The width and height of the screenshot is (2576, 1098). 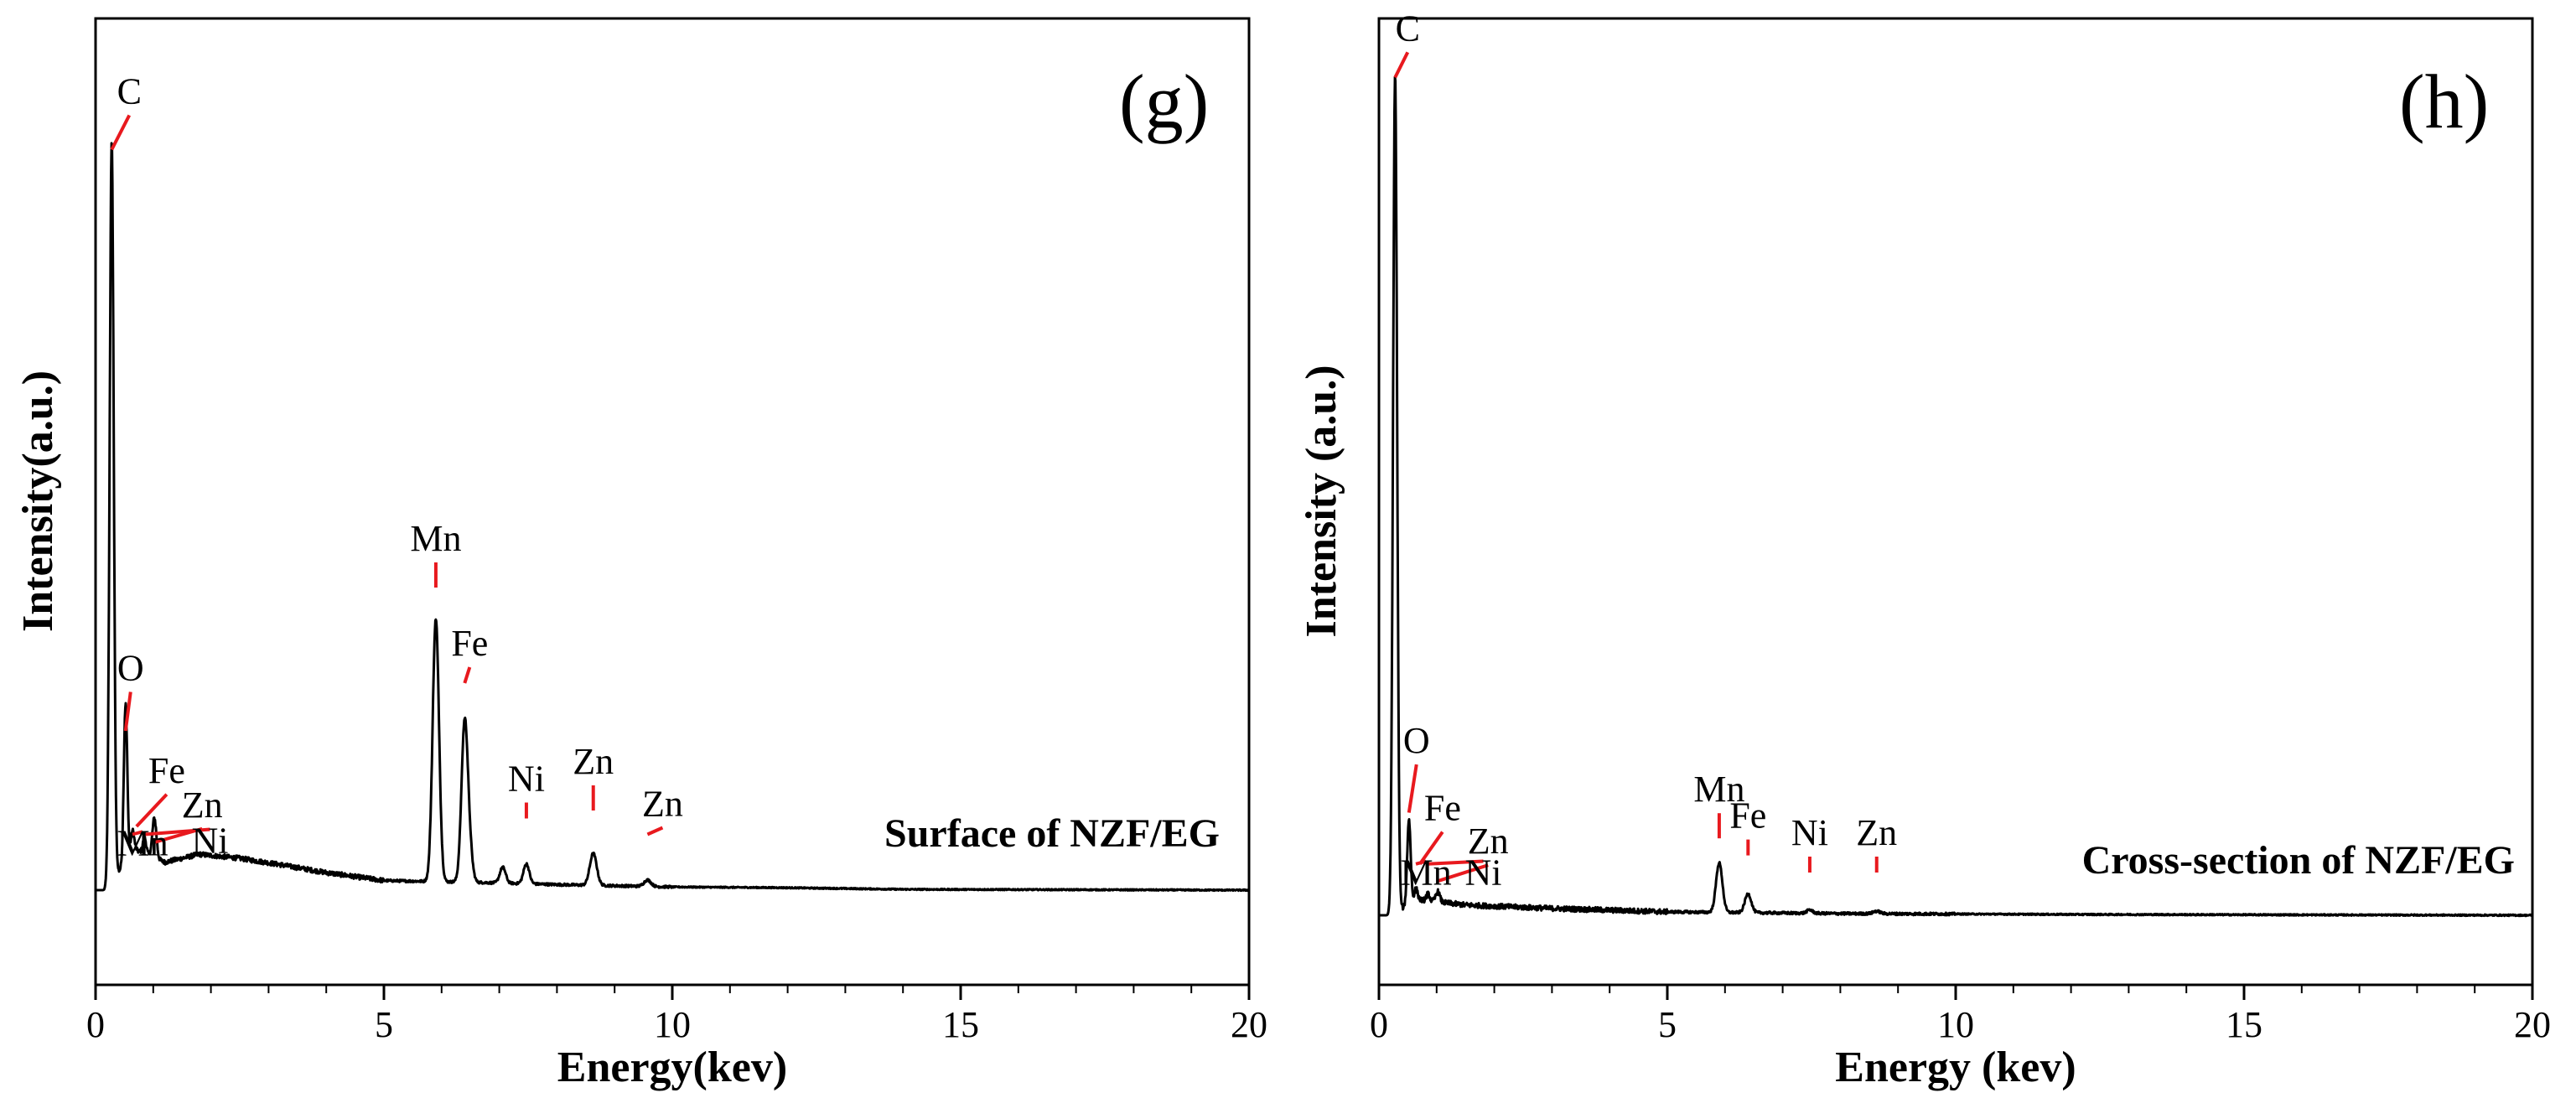 I want to click on panel-label: (g), so click(x=1164, y=101).